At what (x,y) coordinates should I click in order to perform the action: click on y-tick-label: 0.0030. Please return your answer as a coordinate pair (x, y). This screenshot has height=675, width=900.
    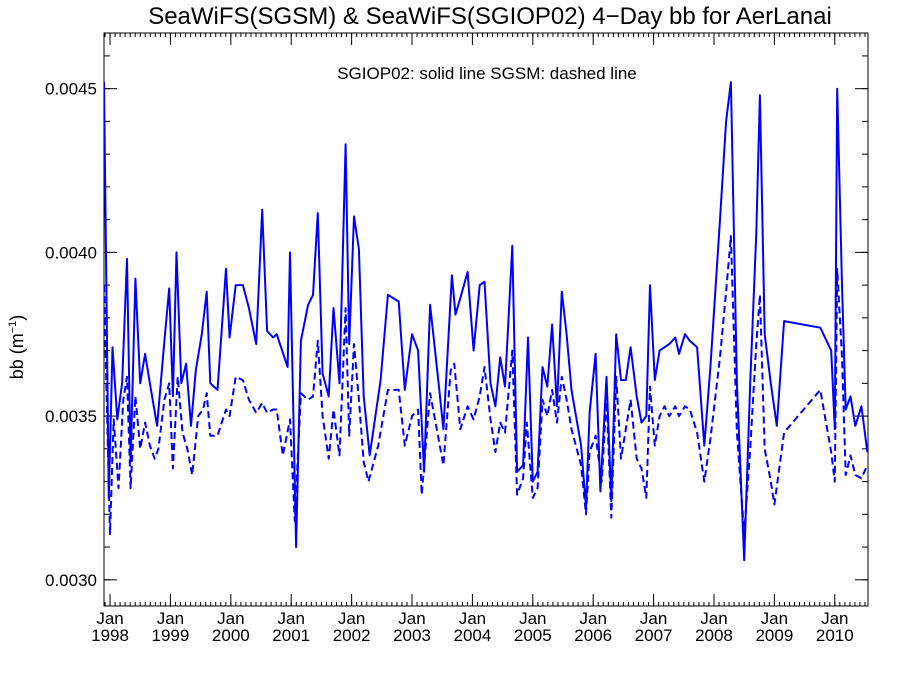
    Looking at the image, I should click on (71, 580).